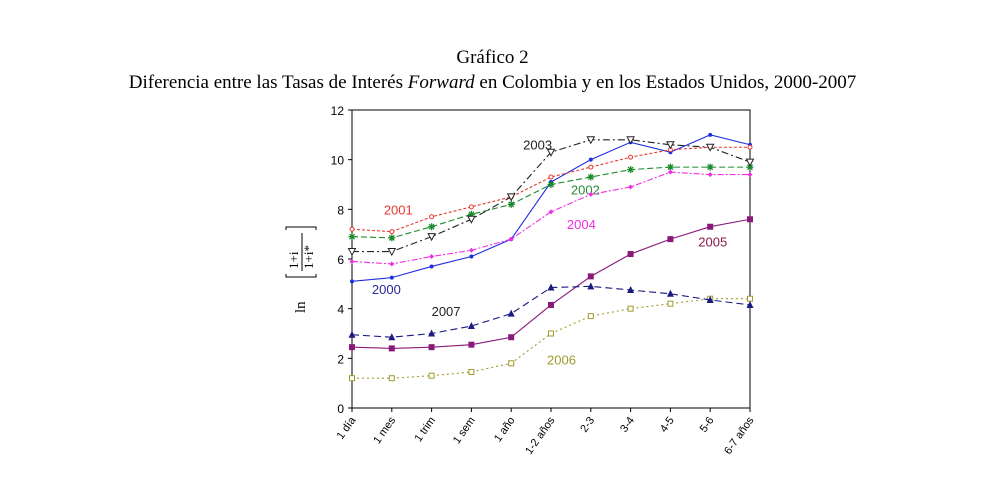 The image size is (985, 484). What do you see at coordinates (338, 111) in the screenshot?
I see `y-tick-label: 12` at bounding box center [338, 111].